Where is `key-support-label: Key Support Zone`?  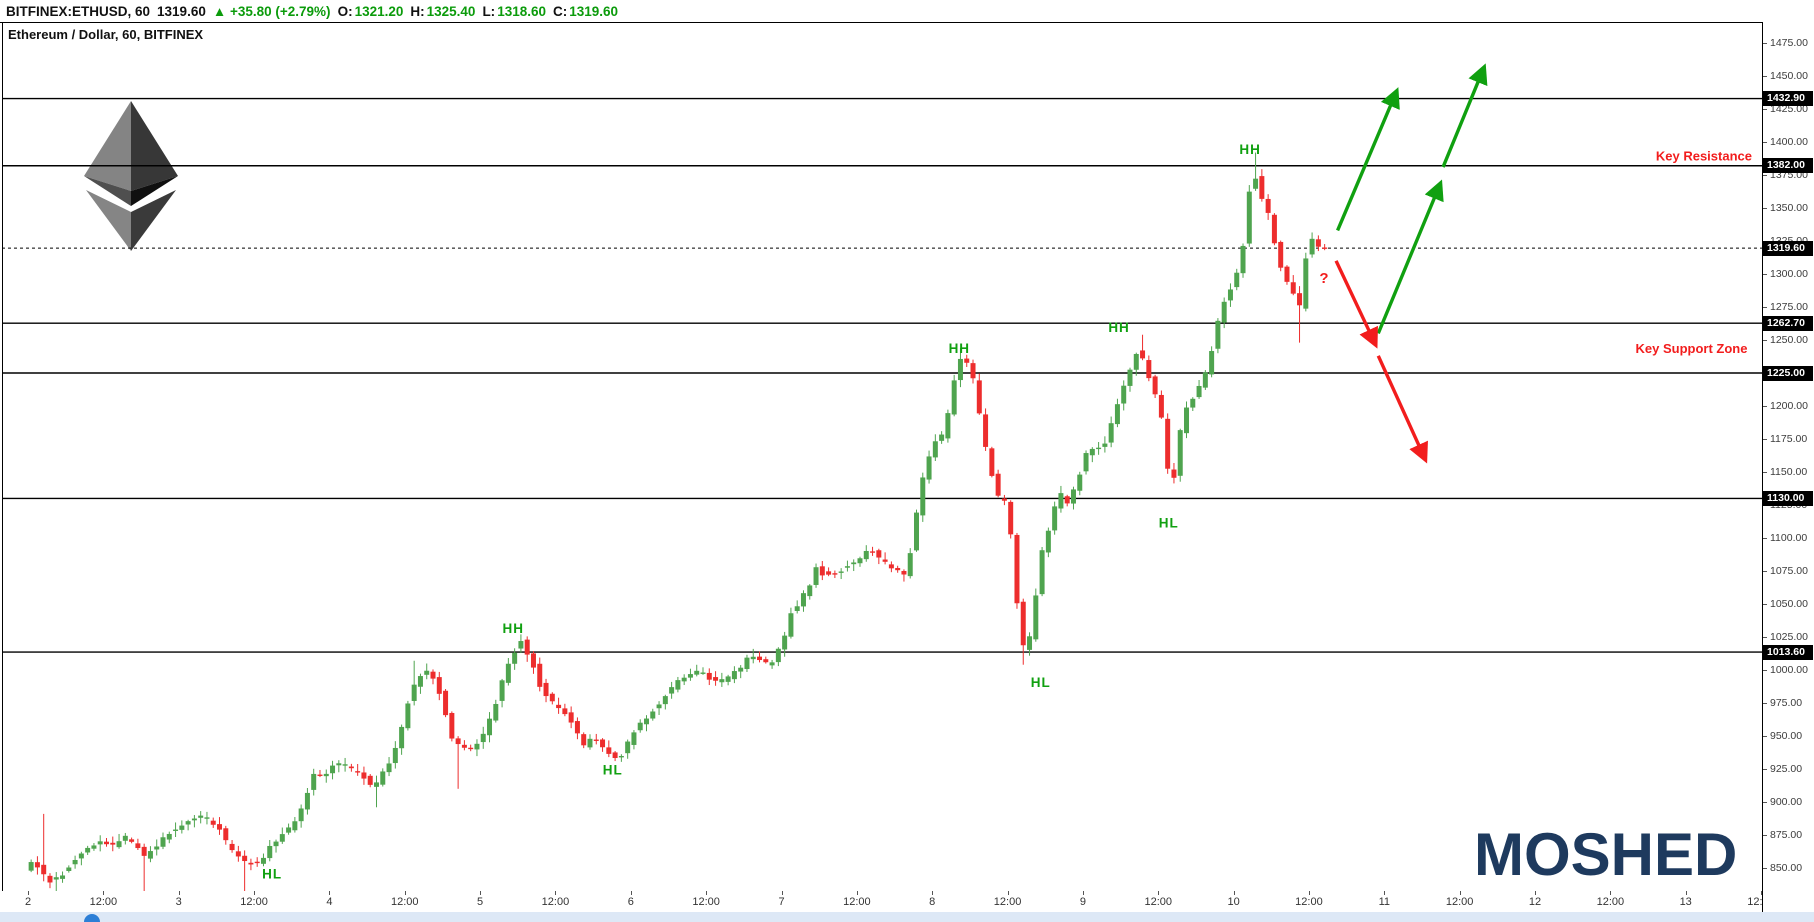
key-support-label: Key Support Zone is located at coordinates (1692, 348).